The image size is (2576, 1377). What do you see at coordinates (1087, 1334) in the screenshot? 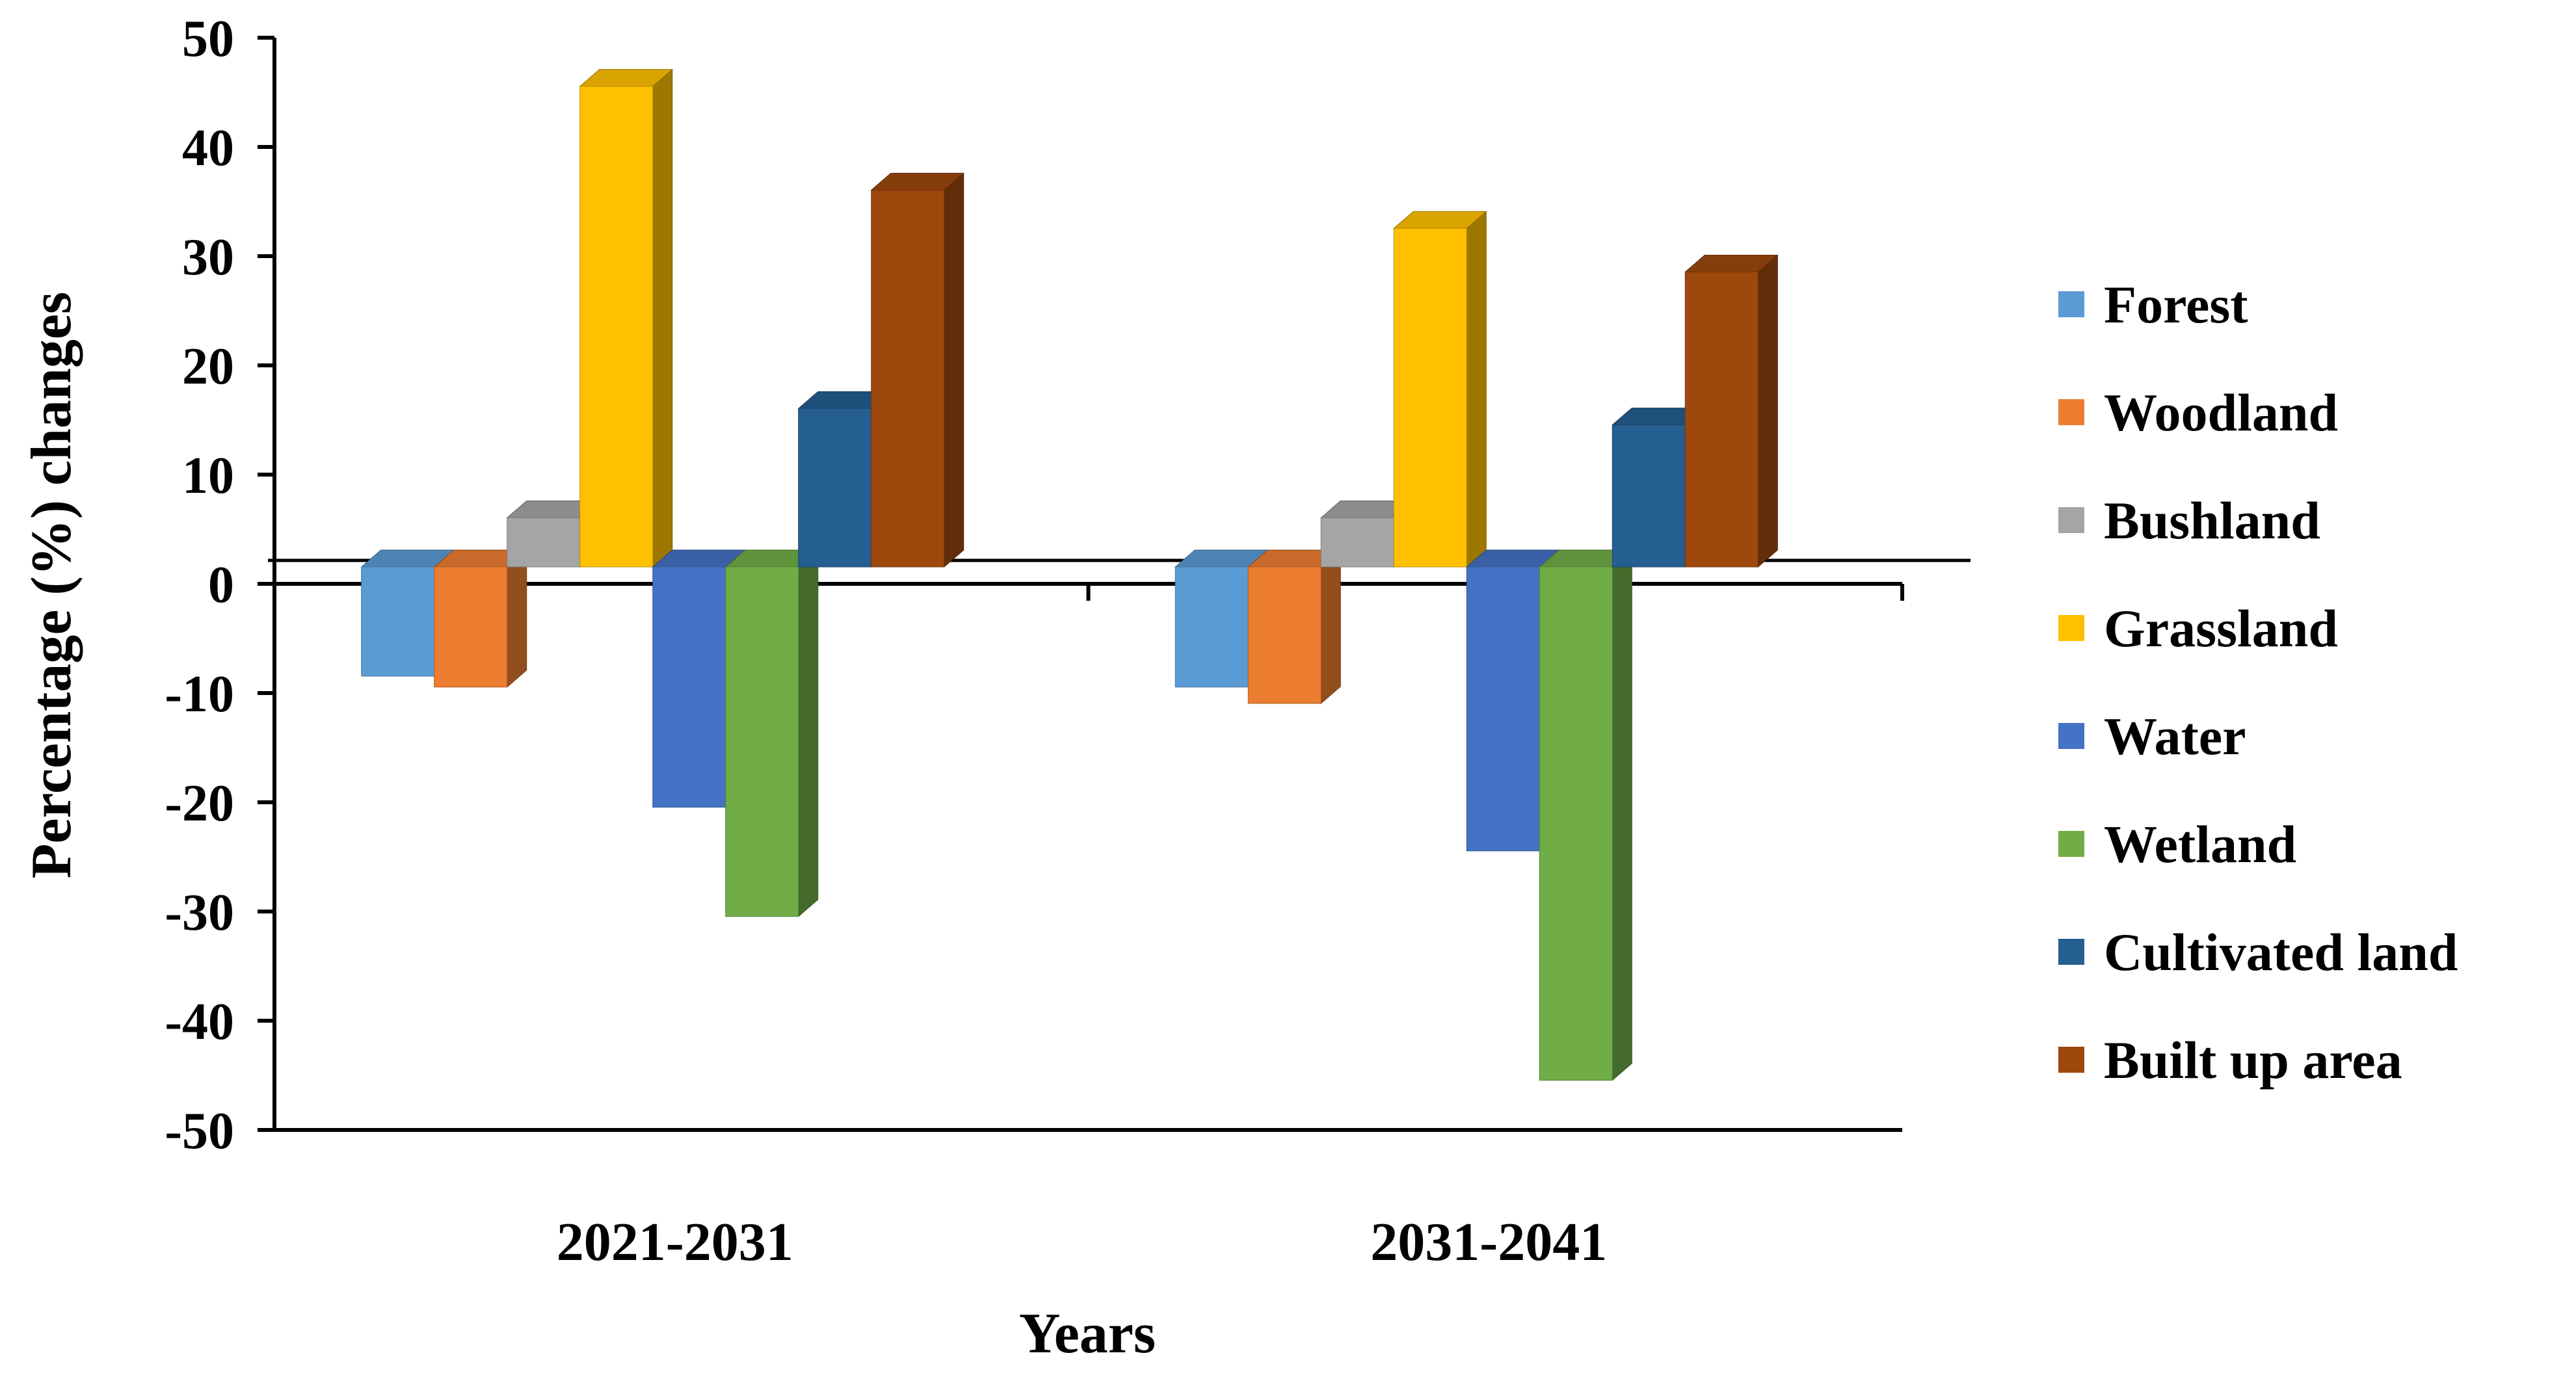
I see `x-axis-title: Years` at bounding box center [1087, 1334].